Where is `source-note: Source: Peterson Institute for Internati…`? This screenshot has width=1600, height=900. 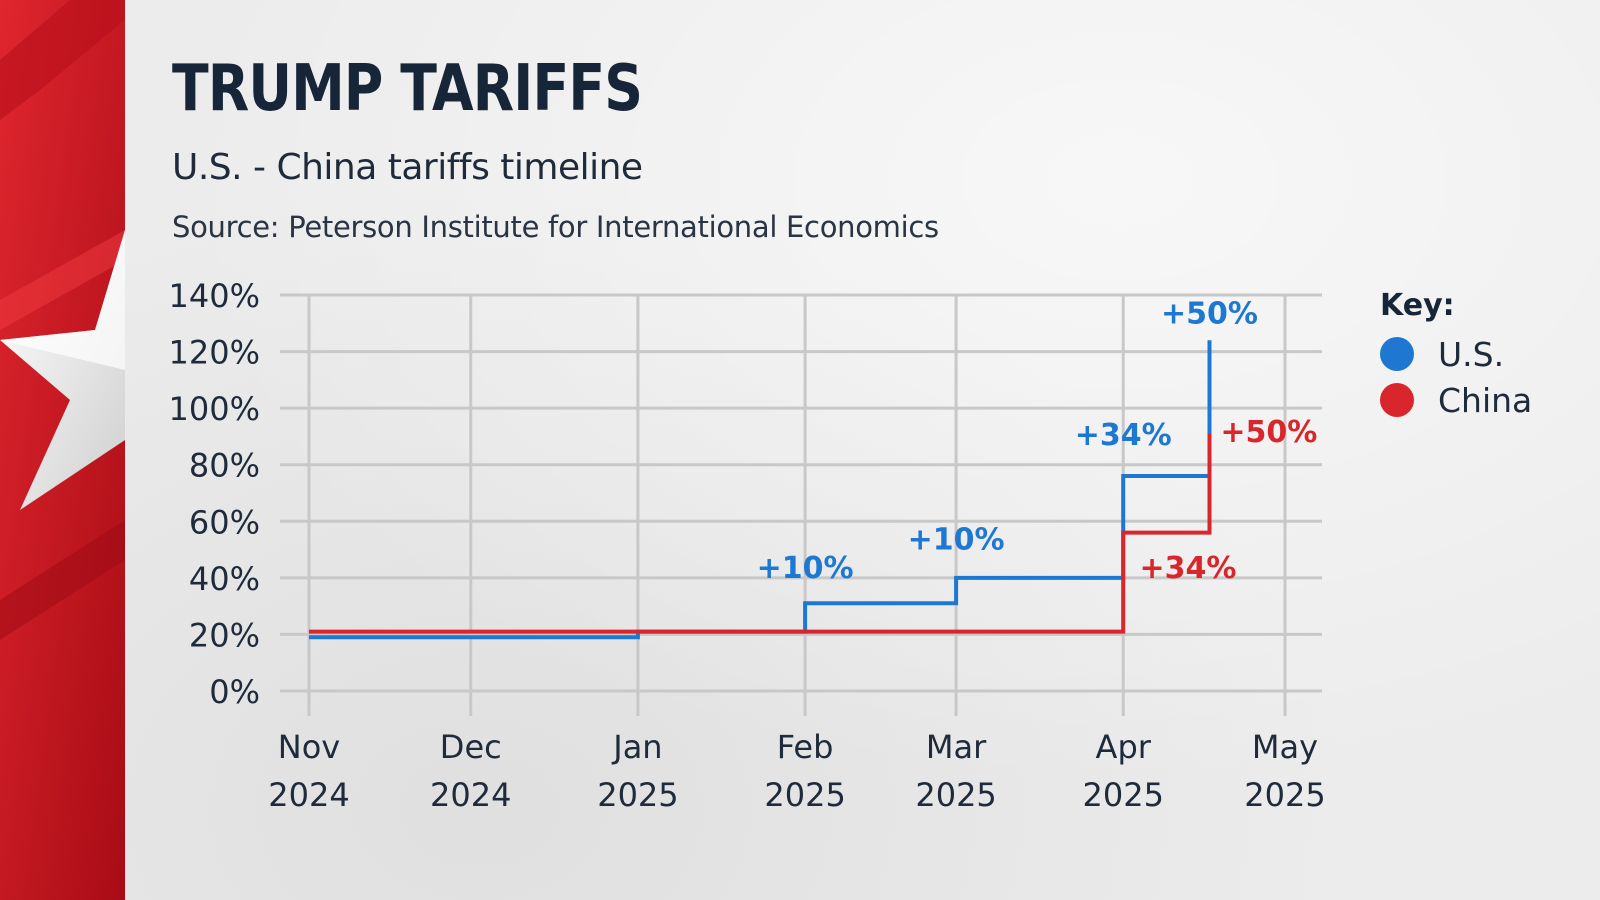 source-note: Source: Peterson Institute for Internati… is located at coordinates (555, 227).